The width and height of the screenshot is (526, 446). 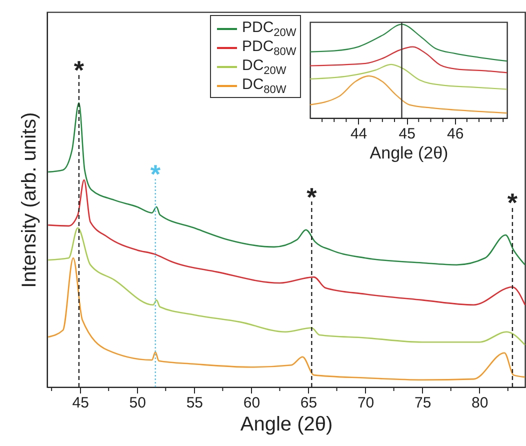 What do you see at coordinates (269, 28) in the screenshot?
I see `legend-label: PDC$_{20W}$` at bounding box center [269, 28].